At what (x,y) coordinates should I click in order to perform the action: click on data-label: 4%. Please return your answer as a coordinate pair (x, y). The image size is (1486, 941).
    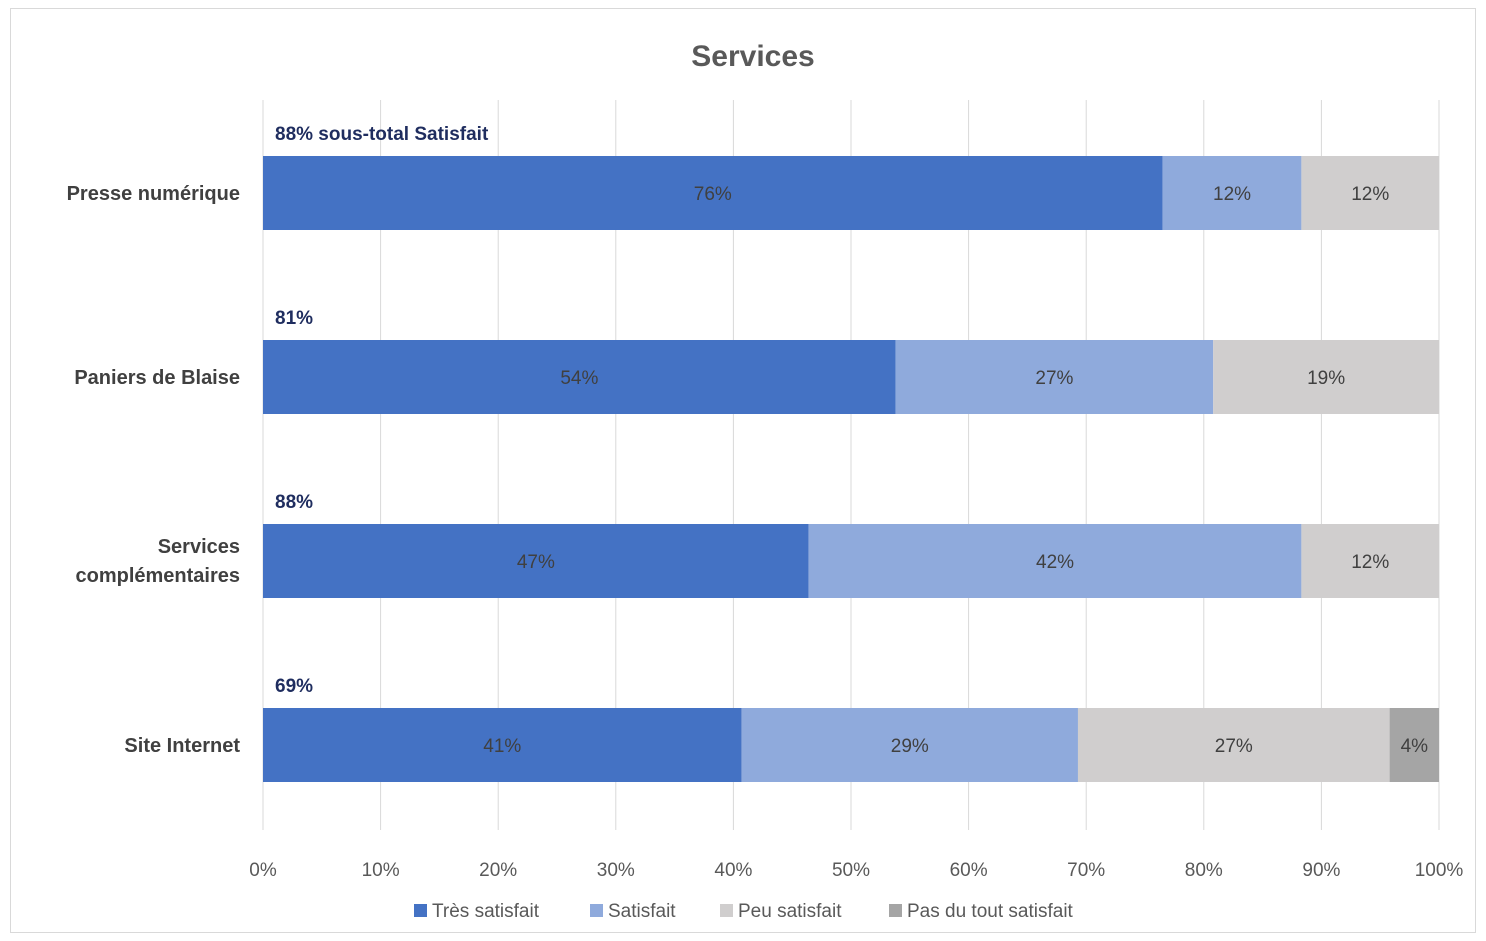
    Looking at the image, I should click on (1415, 746).